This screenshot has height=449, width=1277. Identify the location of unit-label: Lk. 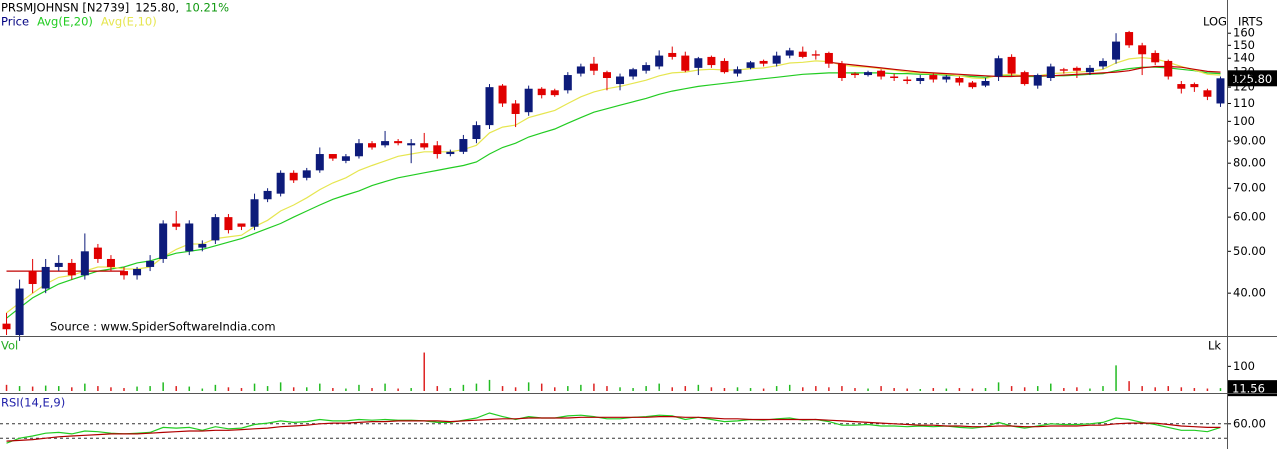
(1214, 346).